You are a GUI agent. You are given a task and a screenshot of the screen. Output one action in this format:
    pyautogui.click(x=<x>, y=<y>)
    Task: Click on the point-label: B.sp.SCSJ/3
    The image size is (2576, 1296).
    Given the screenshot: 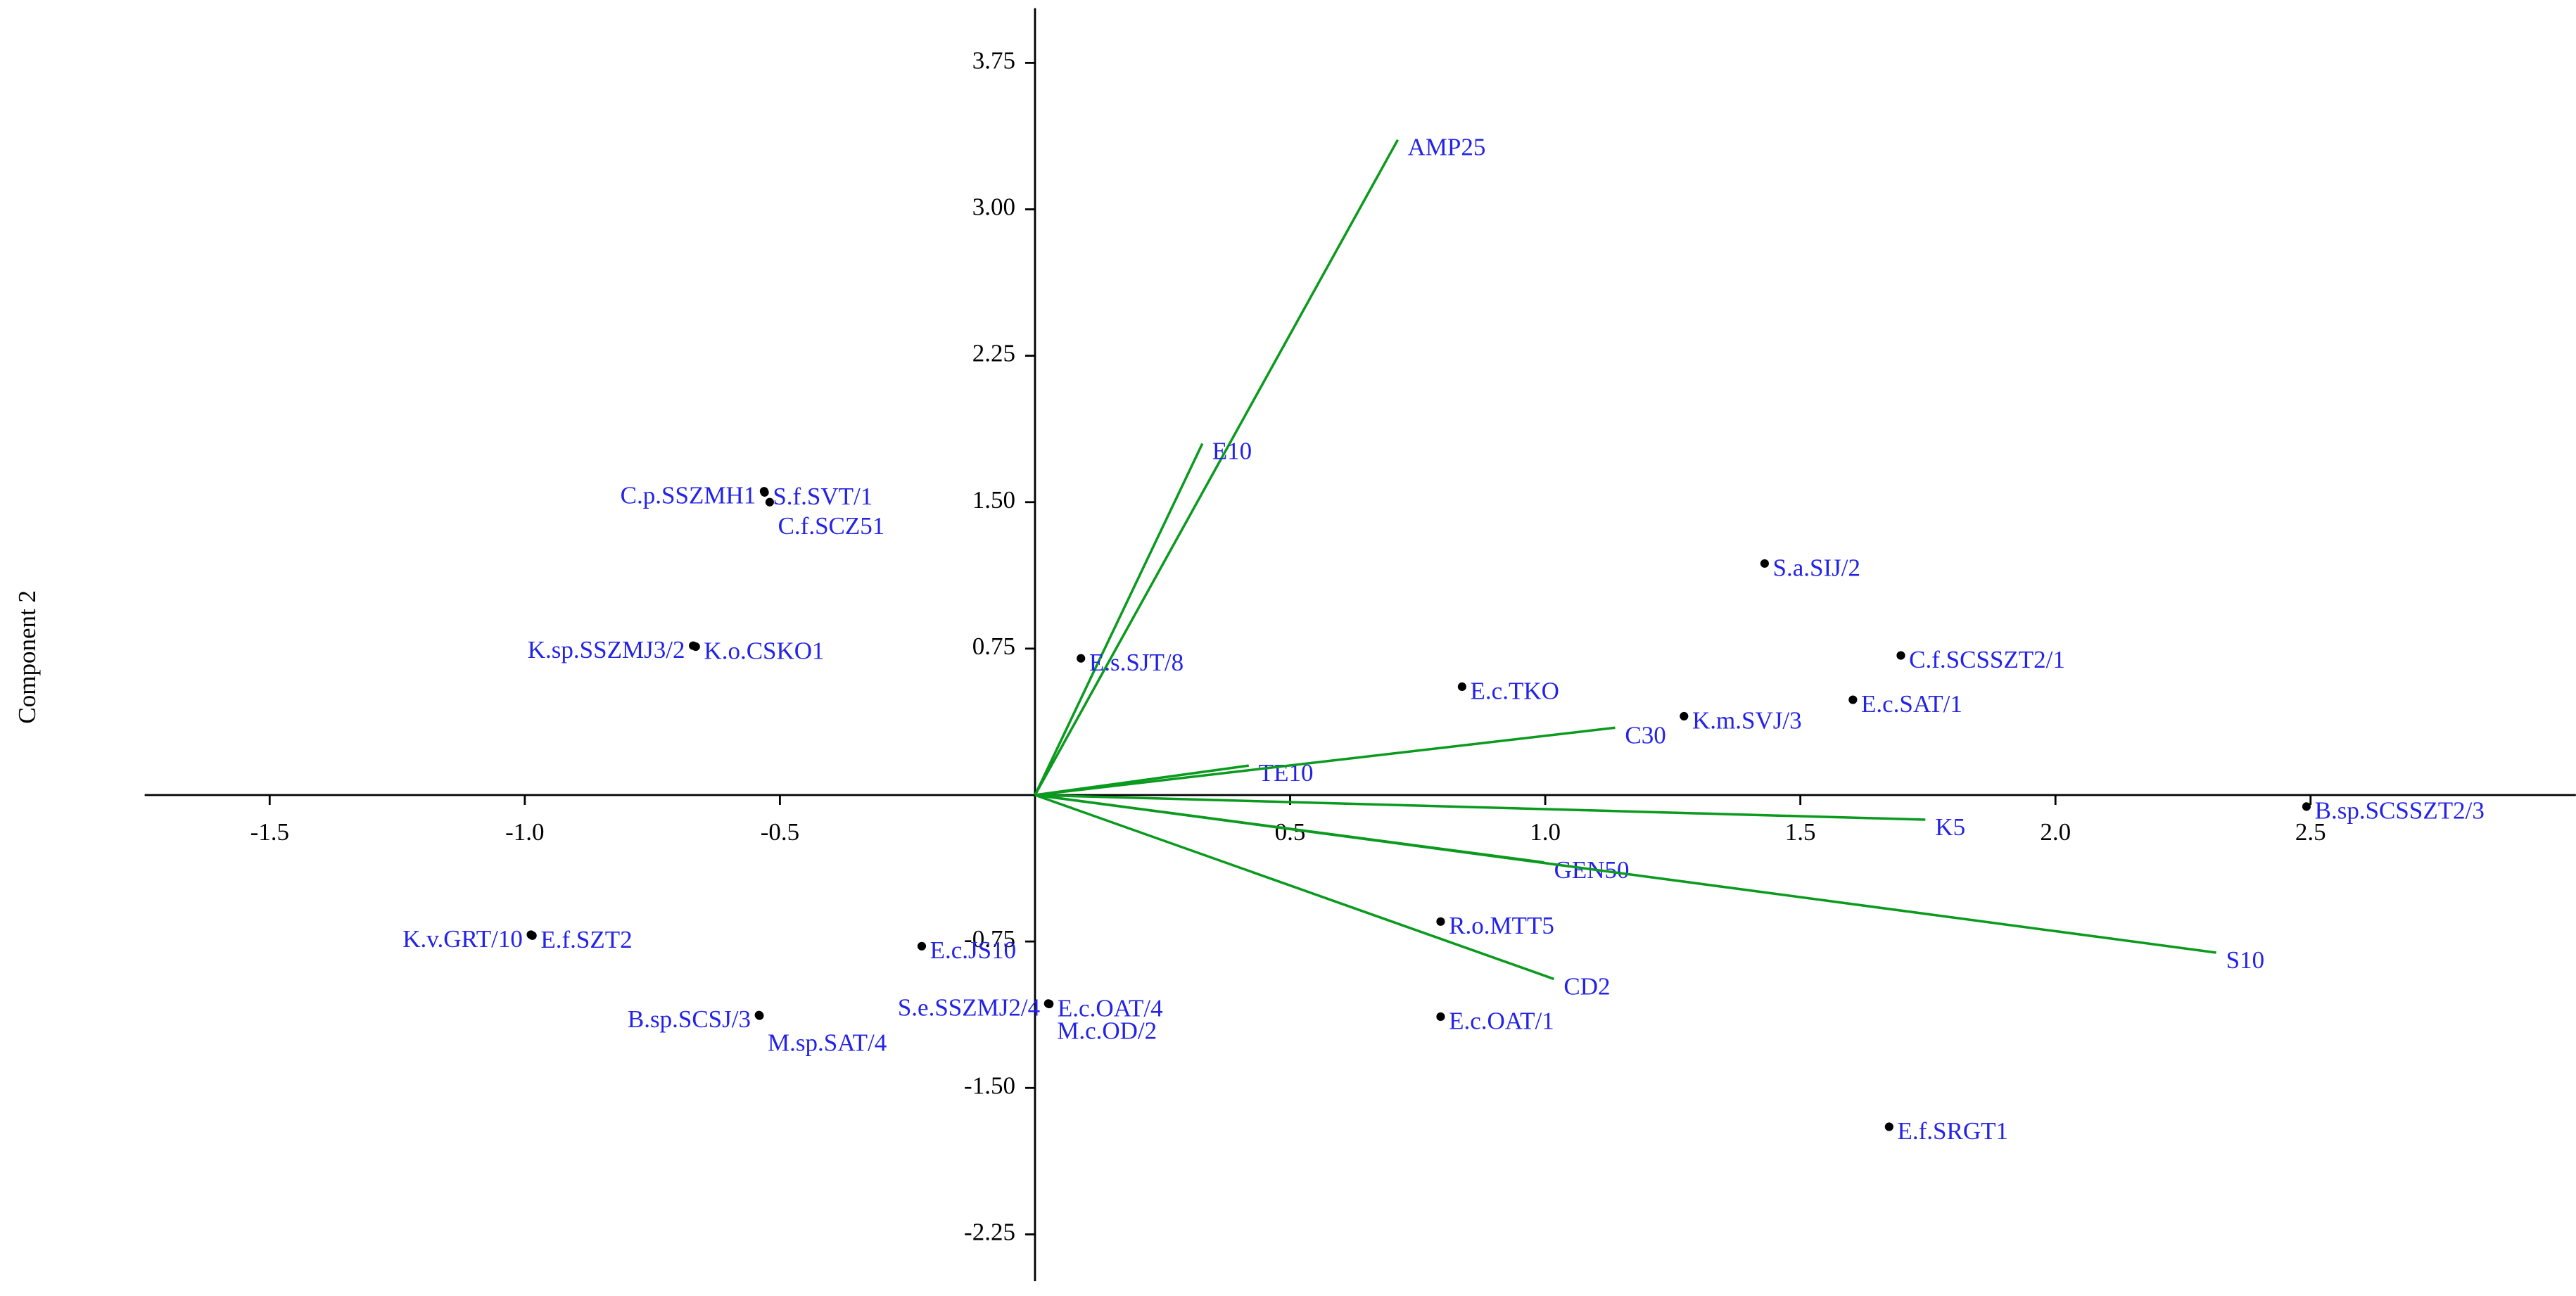 What is the action you would take?
    pyautogui.click(x=689, y=1019)
    